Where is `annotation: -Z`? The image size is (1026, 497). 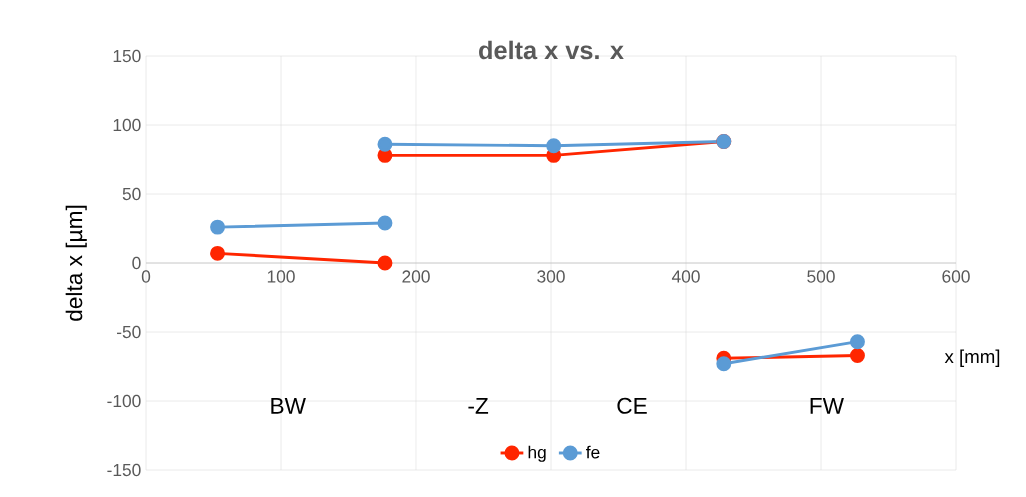 annotation: -Z is located at coordinates (478, 406).